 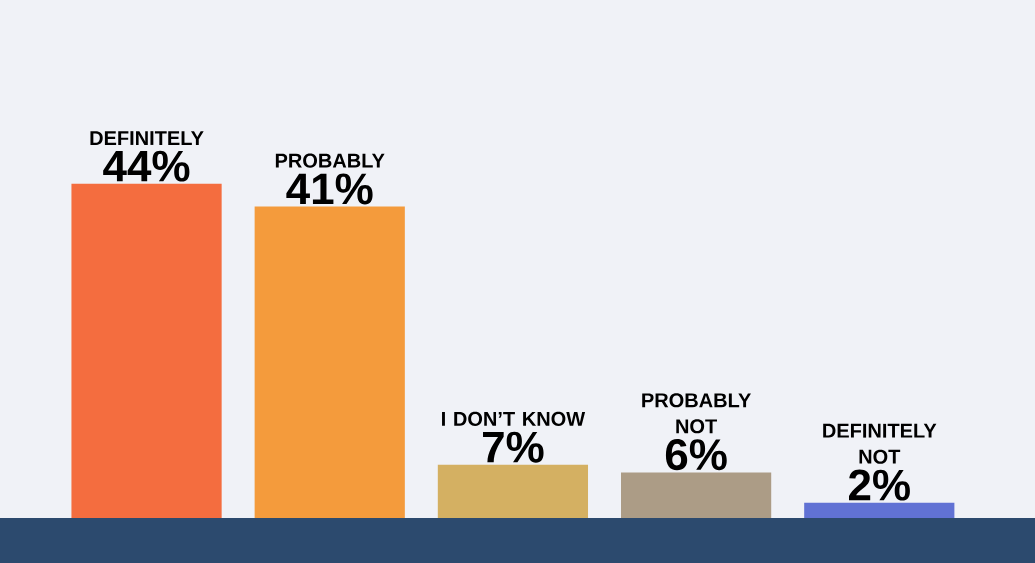 What do you see at coordinates (880, 443) in the screenshot?
I see `x-tick-label: DEFINITELY NOT` at bounding box center [880, 443].